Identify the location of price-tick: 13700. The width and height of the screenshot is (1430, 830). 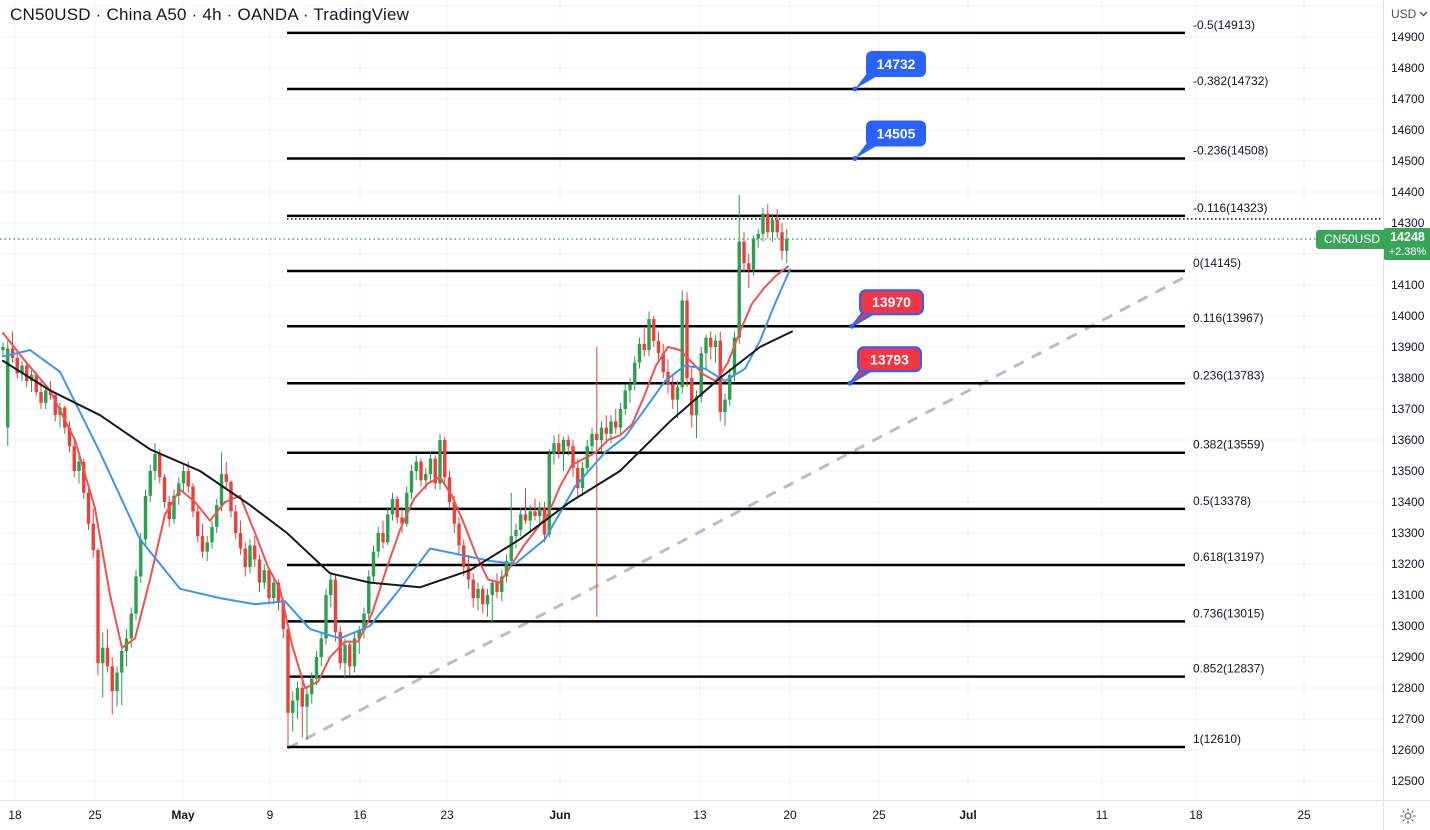
(1408, 408).